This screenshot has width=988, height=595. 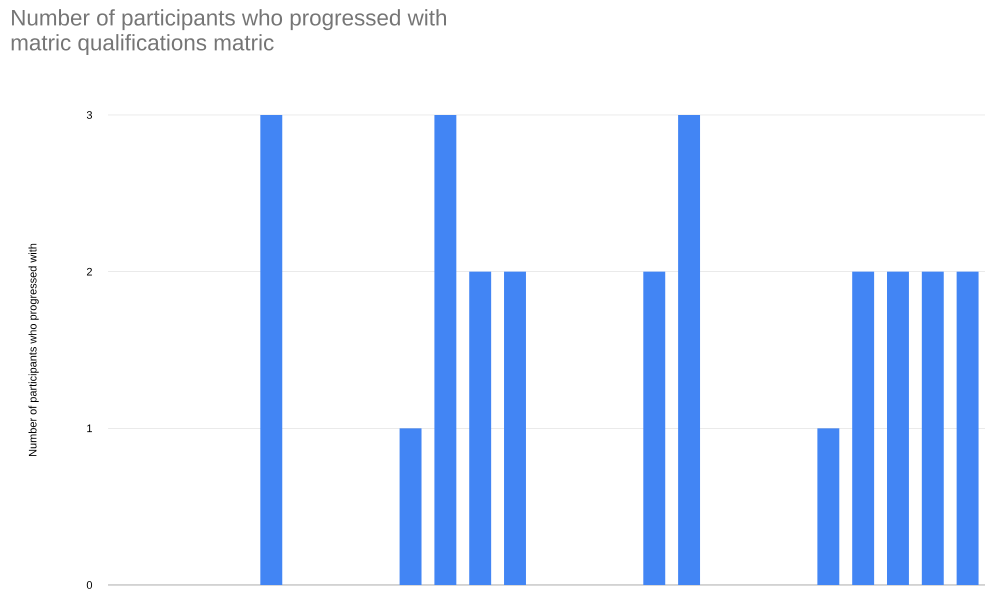 What do you see at coordinates (89, 115) in the screenshot?
I see `y-tick-label: 3` at bounding box center [89, 115].